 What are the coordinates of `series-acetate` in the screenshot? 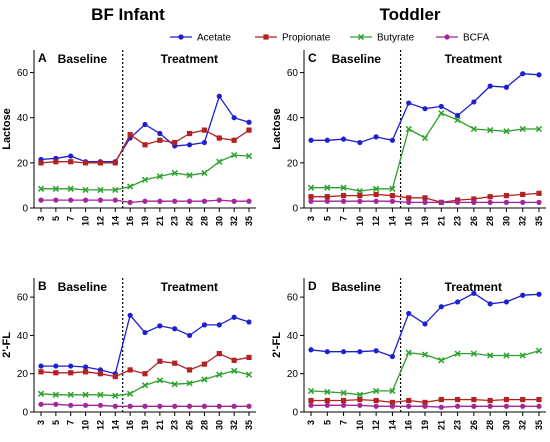 It's located at (425, 325).